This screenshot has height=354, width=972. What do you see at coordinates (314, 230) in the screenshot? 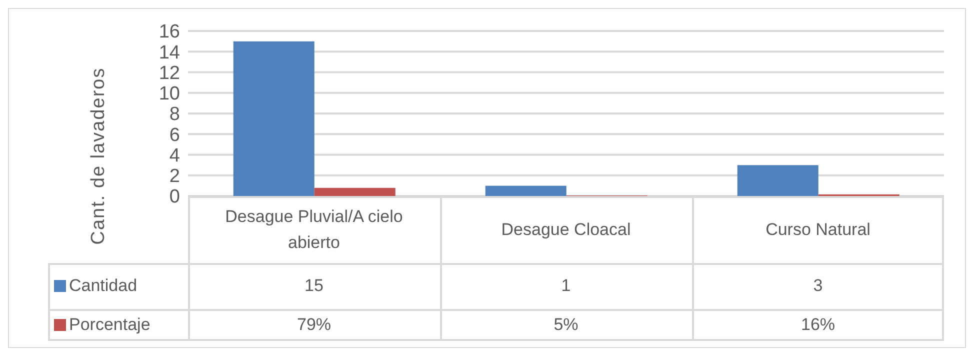
I see `x-tick-label: Desague Pluvial/A cielo abierto` at bounding box center [314, 230].